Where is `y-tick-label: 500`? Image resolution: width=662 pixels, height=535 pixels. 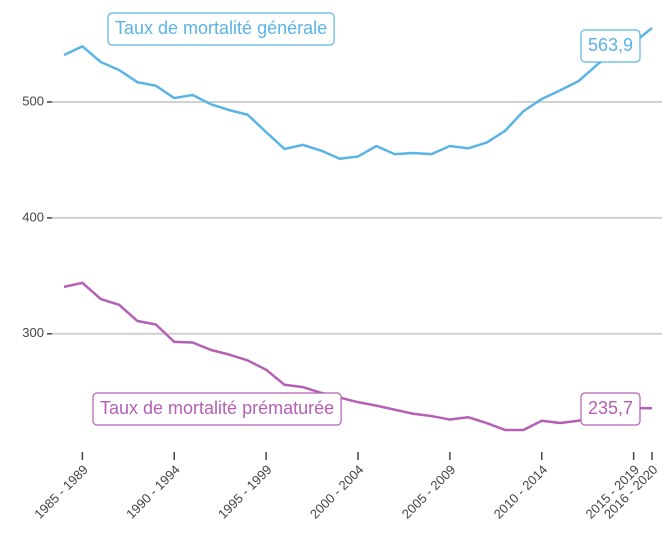 y-tick-label: 500 is located at coordinates (33, 100).